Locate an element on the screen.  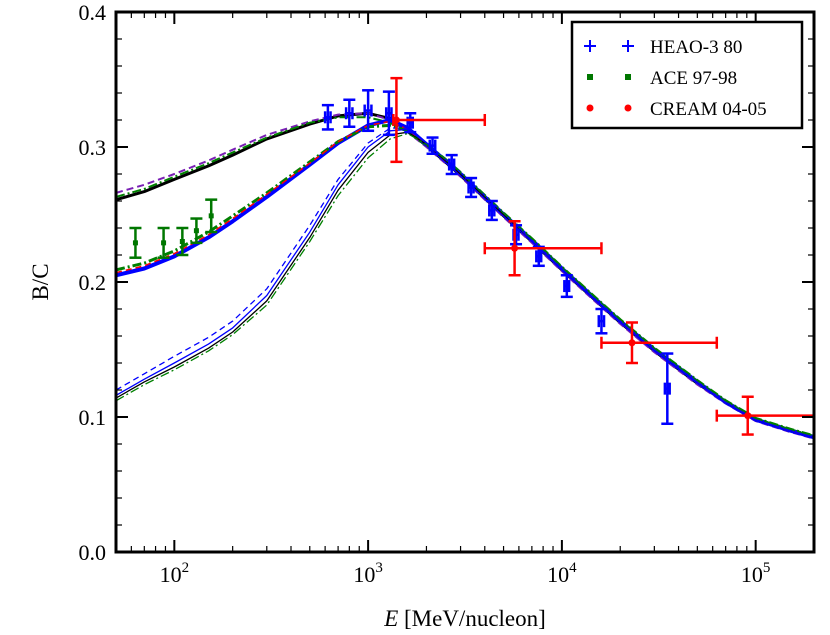
y-tick-label: 0.3 is located at coordinates (93, 147).